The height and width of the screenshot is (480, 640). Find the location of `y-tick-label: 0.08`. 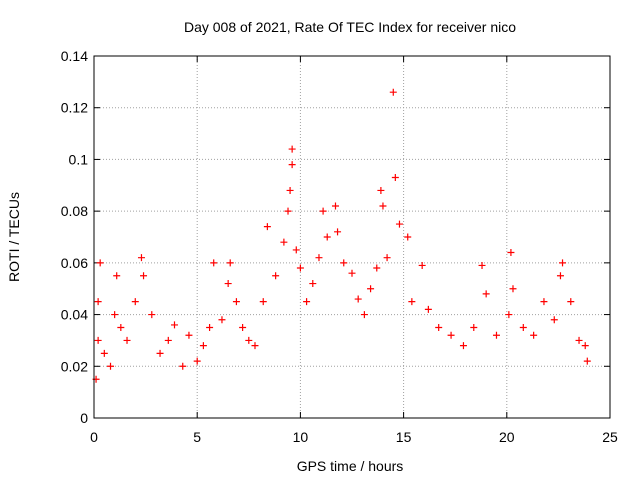

y-tick-label: 0.08 is located at coordinates (74, 211).